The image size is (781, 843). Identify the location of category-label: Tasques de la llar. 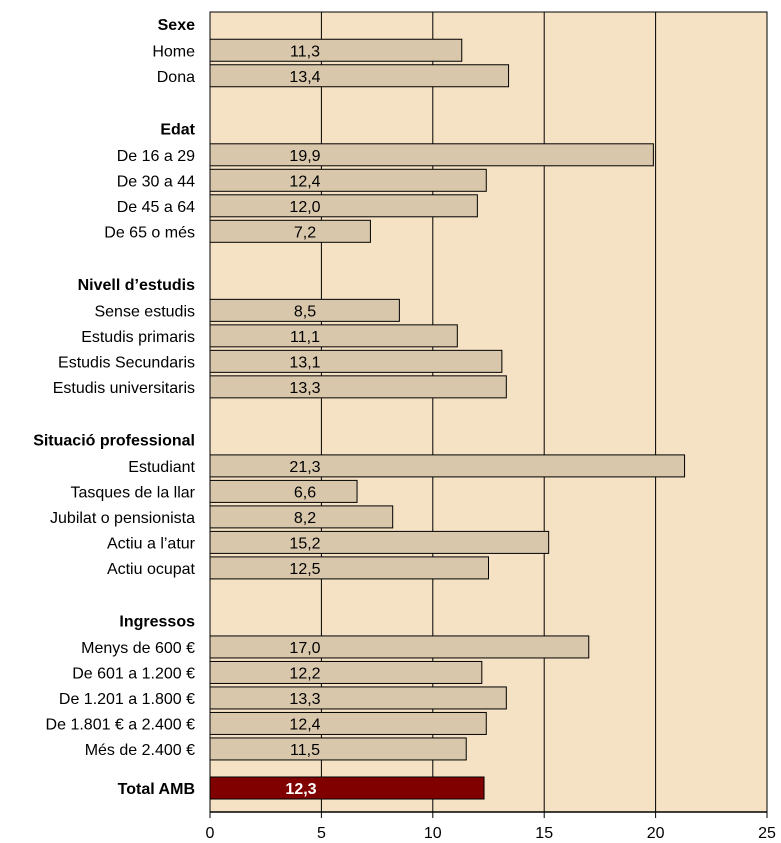
(132, 492).